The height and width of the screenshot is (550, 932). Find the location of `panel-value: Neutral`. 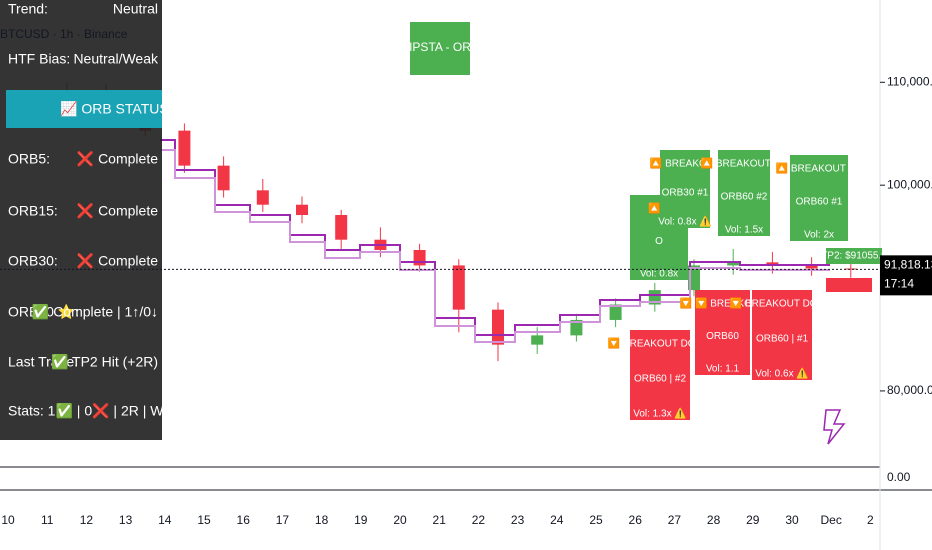

panel-value: Neutral is located at coordinates (135, 9).